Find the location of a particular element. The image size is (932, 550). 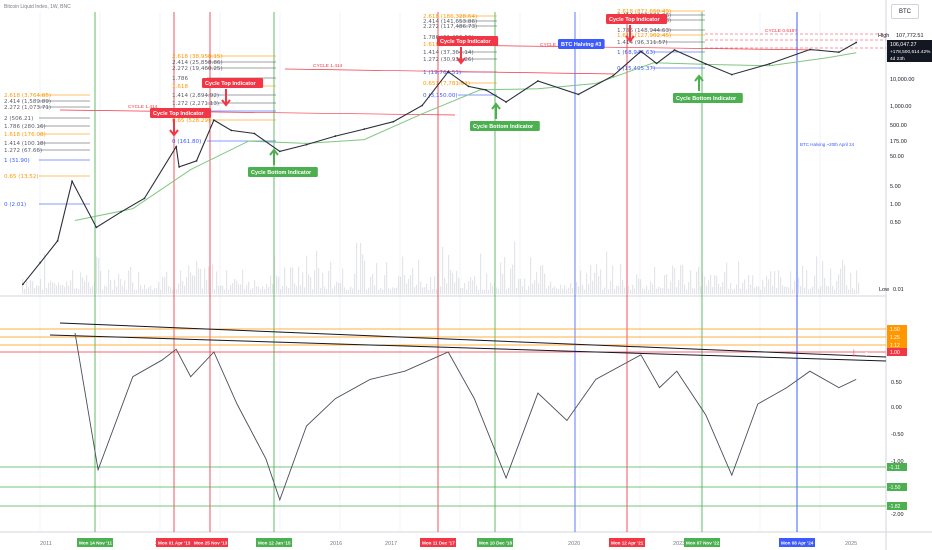

price-tick-label: 500.00 is located at coordinates (898, 126).